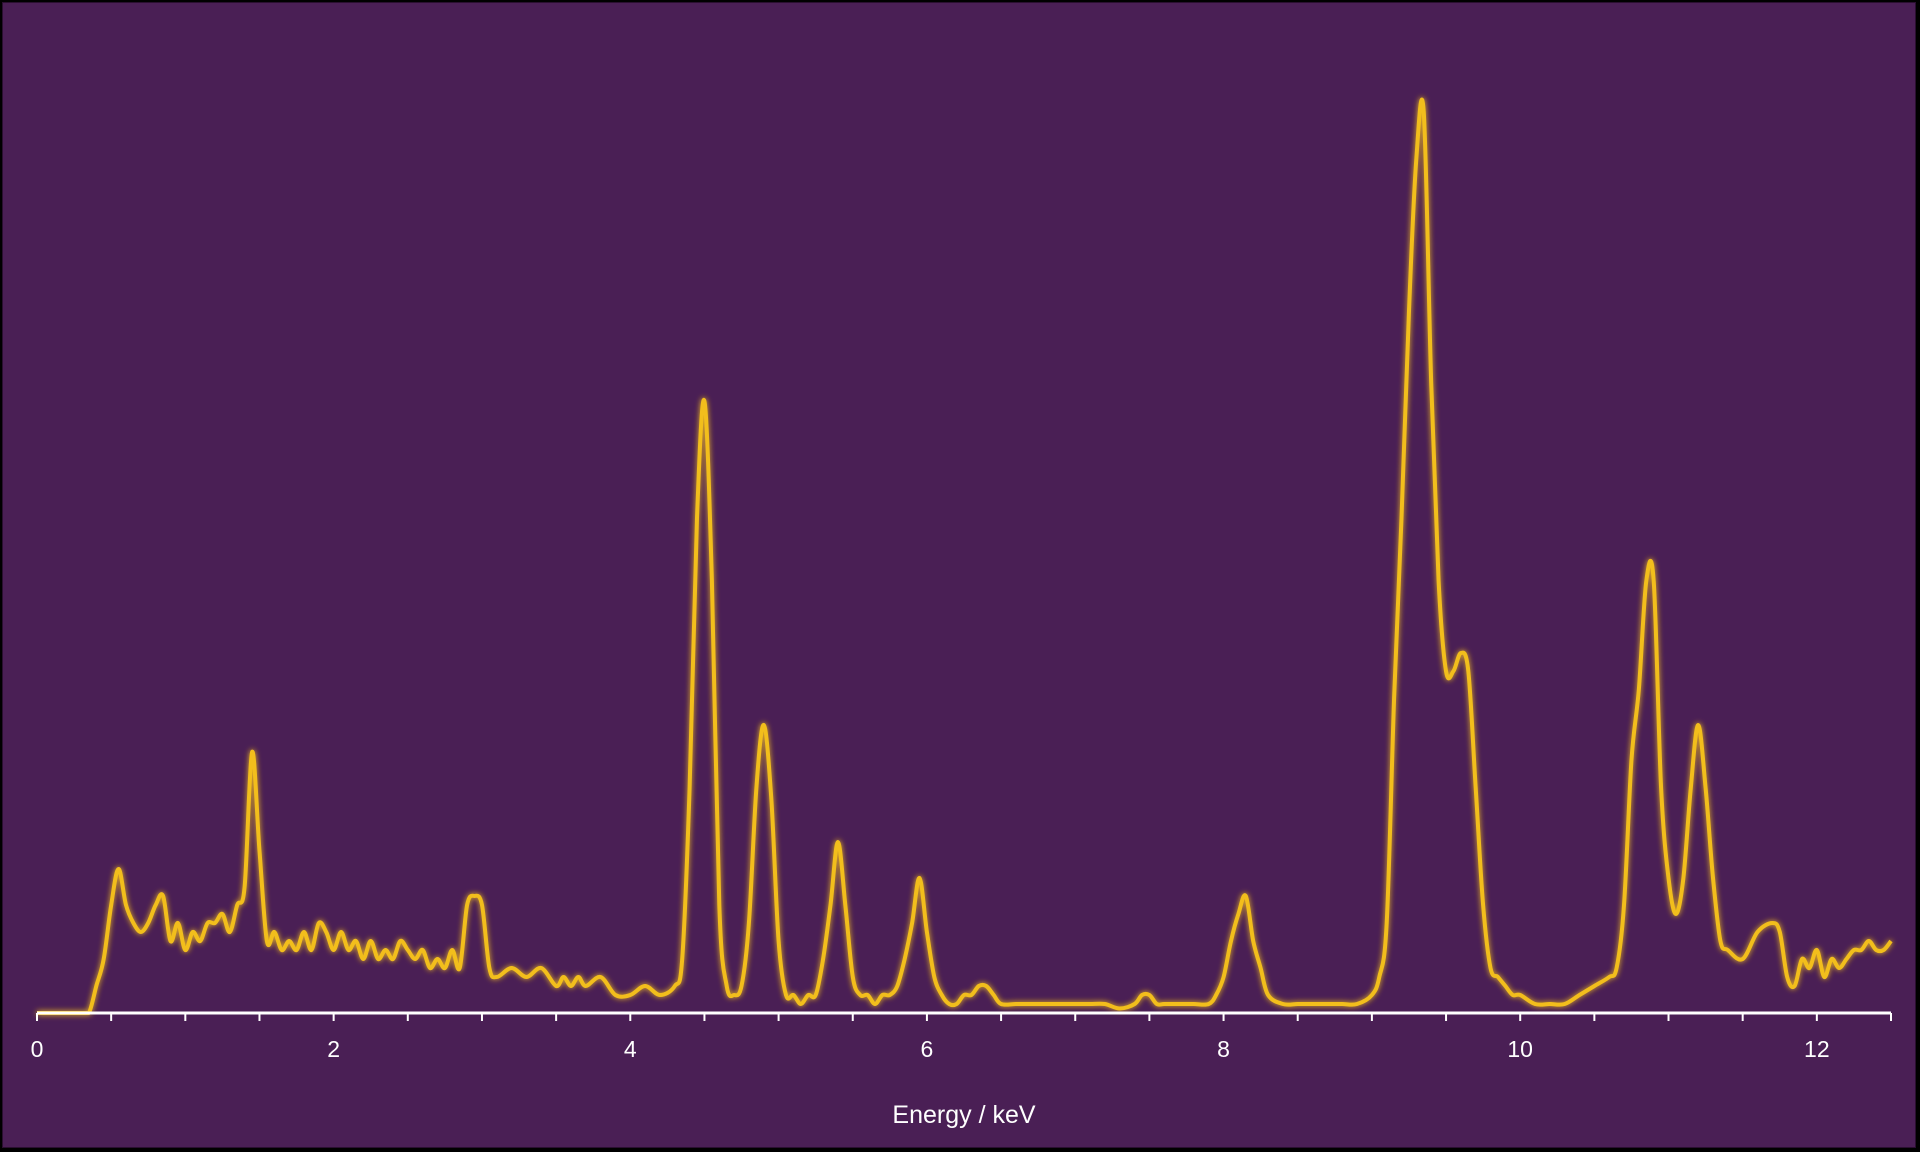 This screenshot has height=1152, width=1920. Describe the element at coordinates (1520, 1049) in the screenshot. I see `x-tick-label: 10` at that location.